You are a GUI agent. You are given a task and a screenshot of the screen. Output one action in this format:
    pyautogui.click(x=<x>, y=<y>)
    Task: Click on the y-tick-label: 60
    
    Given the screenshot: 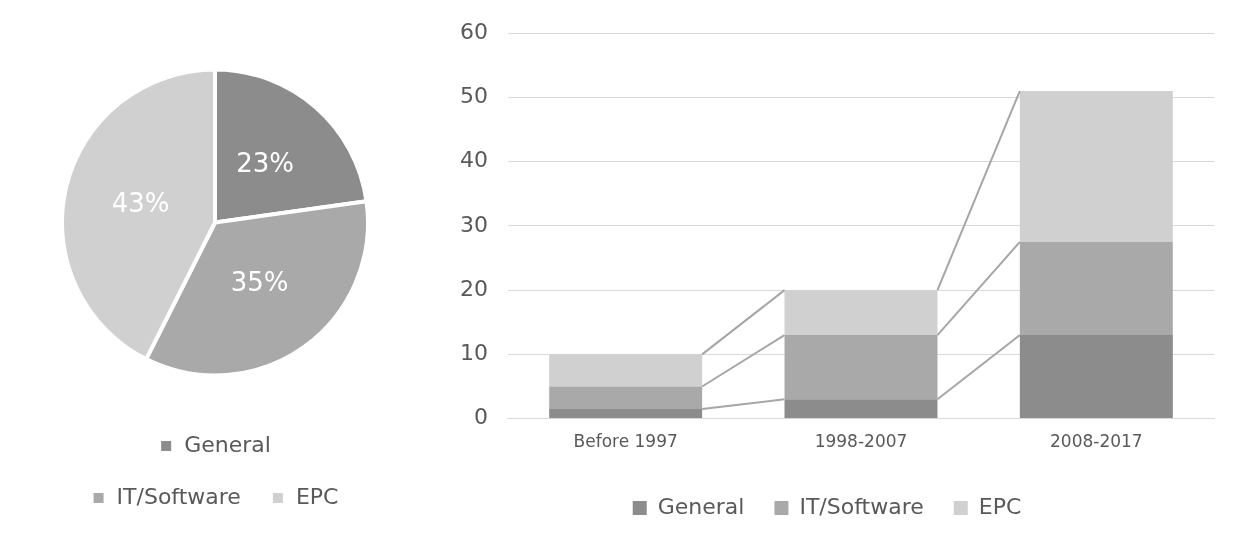 What is the action you would take?
    pyautogui.click(x=473, y=31)
    